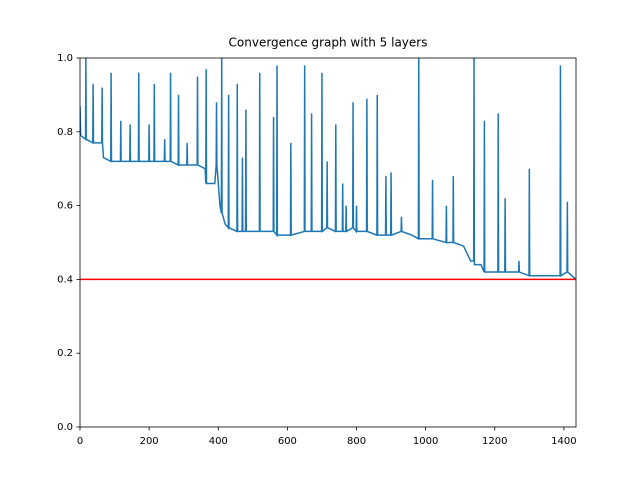 Image resolution: width=640 pixels, height=484 pixels. I want to click on y-tick-label: 0.6, so click(65, 206).